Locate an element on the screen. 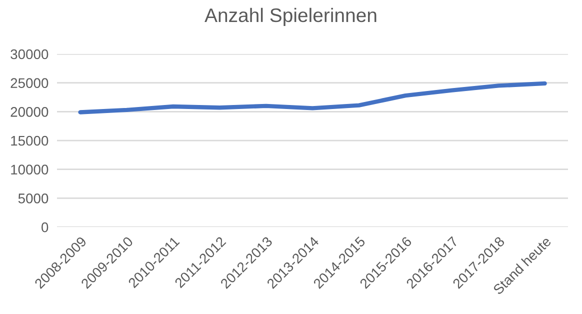  y-tick-label: 25000 is located at coordinates (29, 83).